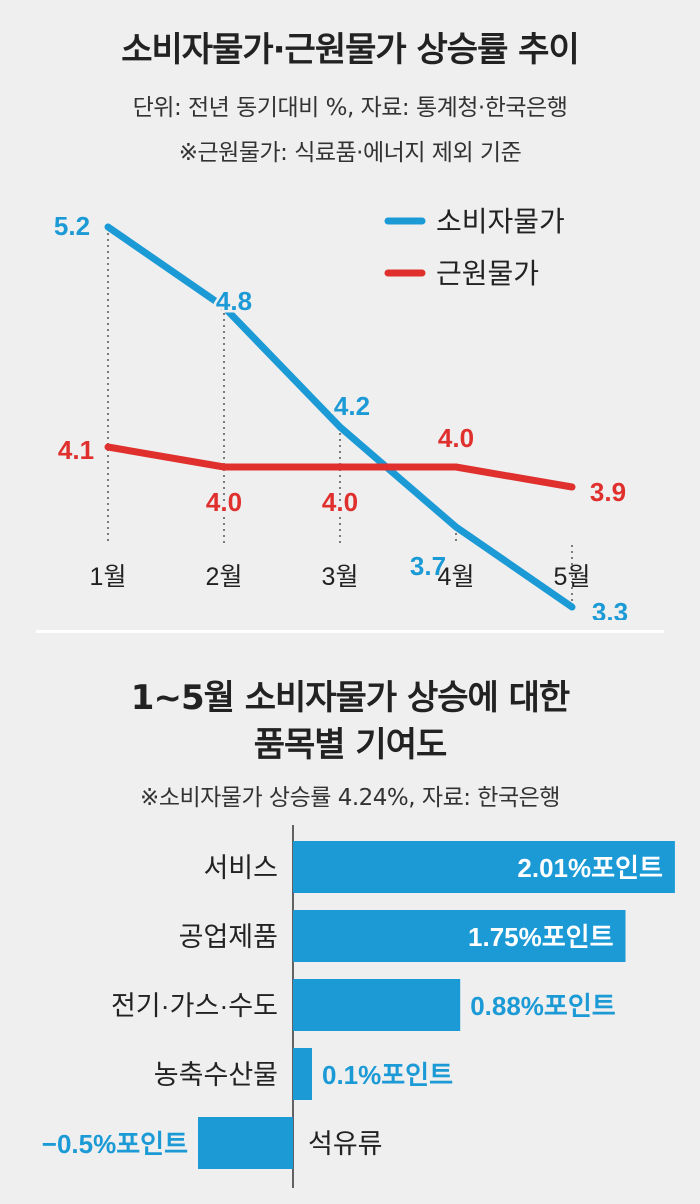 The width and height of the screenshot is (700, 1204). Describe the element at coordinates (350, 631) in the screenshot. I see `section-divider` at that location.